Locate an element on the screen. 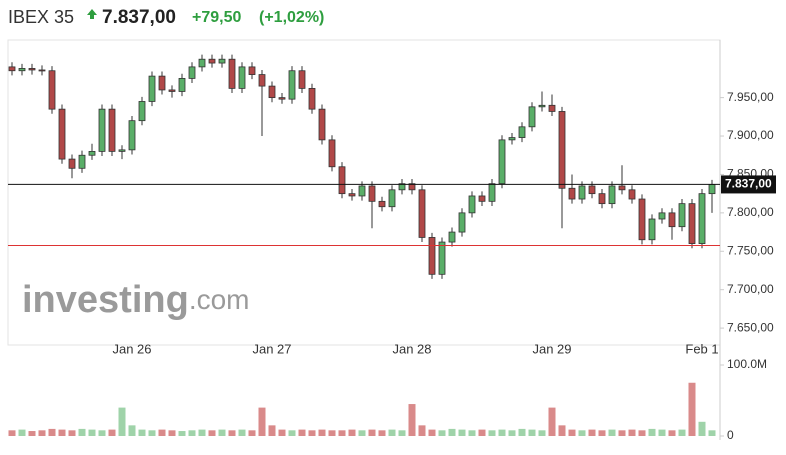 The height and width of the screenshot is (455, 786). index-name: IBEX 35 is located at coordinates (41, 17).